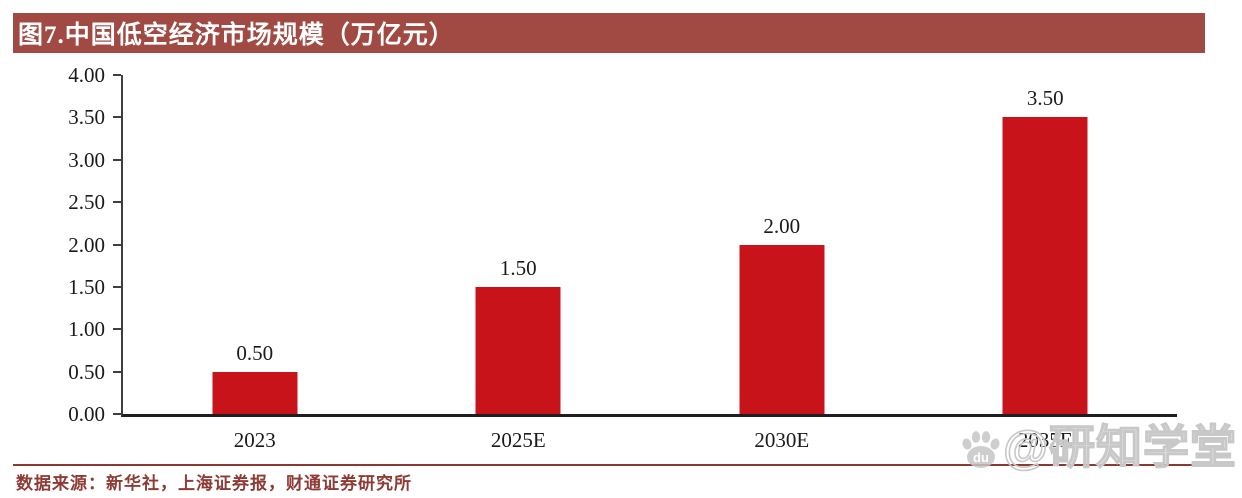 The width and height of the screenshot is (1242, 498). What do you see at coordinates (236, 35) in the screenshot?
I see `chart-title: 图7.中国低空经济市场规模（万亿元）` at bounding box center [236, 35].